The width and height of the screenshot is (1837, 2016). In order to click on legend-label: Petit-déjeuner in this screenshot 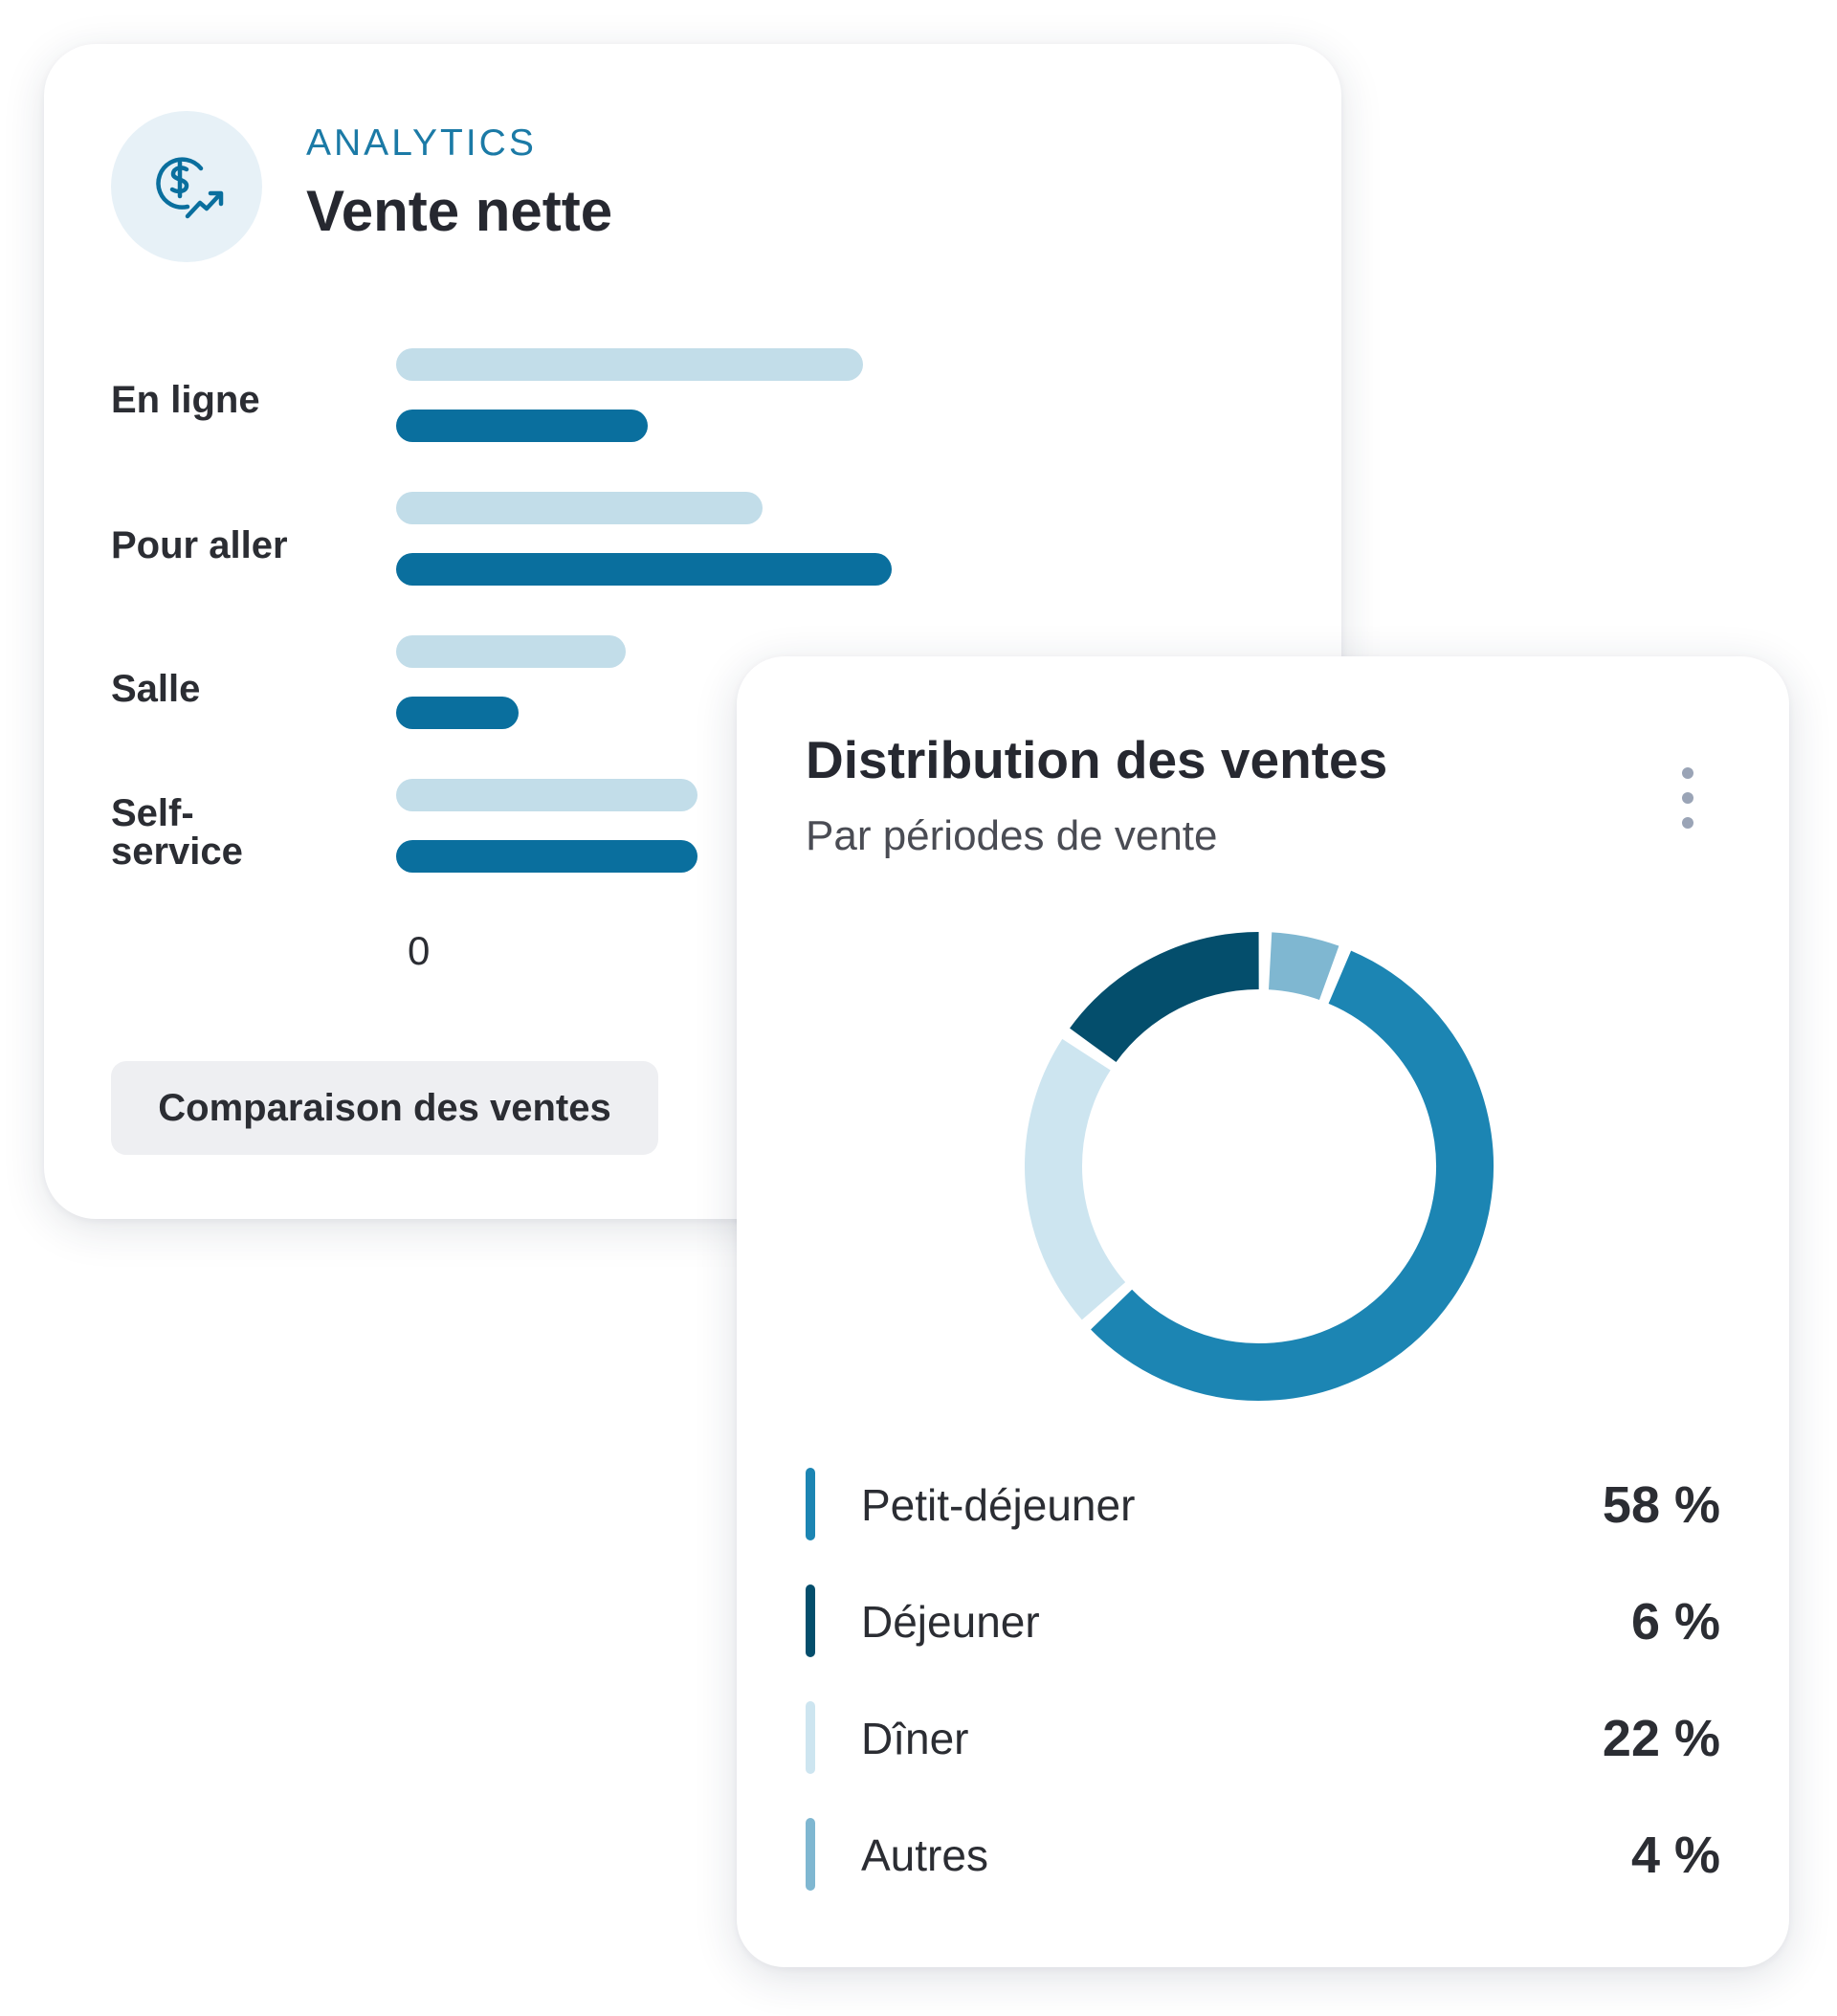, I will do `click(998, 1505)`.